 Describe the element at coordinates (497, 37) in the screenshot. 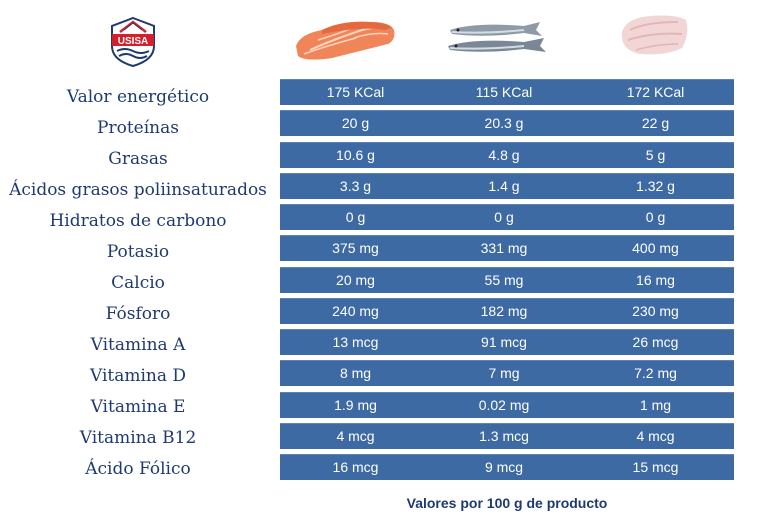

I see `sardines-icon` at that location.